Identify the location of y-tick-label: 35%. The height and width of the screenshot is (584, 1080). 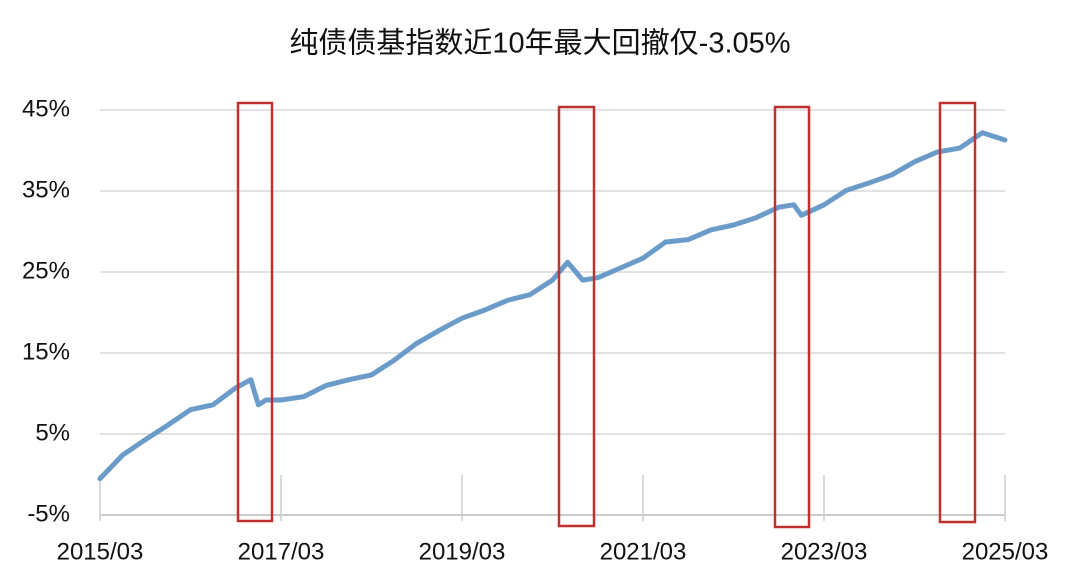
(46, 189).